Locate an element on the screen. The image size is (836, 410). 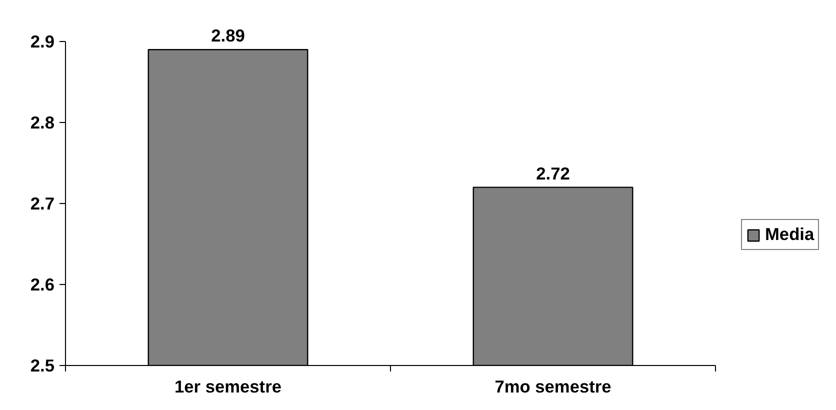
y-tick-label: 2.6 is located at coordinates (42, 284).